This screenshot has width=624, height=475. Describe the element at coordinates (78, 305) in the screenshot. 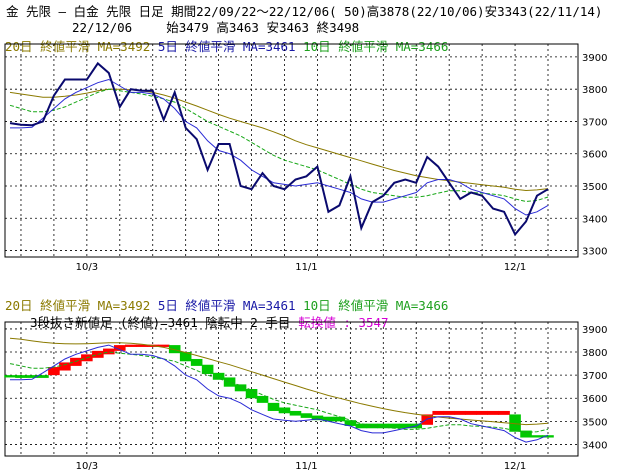

I see `legend-ma20-lower: 20日 終値平滑 MA=3492` at that location.